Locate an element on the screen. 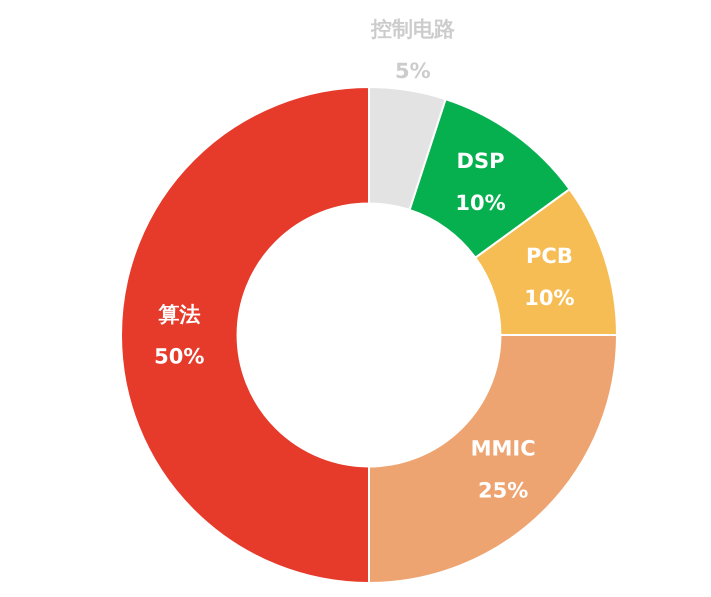  slice-label: 算法 is located at coordinates (178, 314).